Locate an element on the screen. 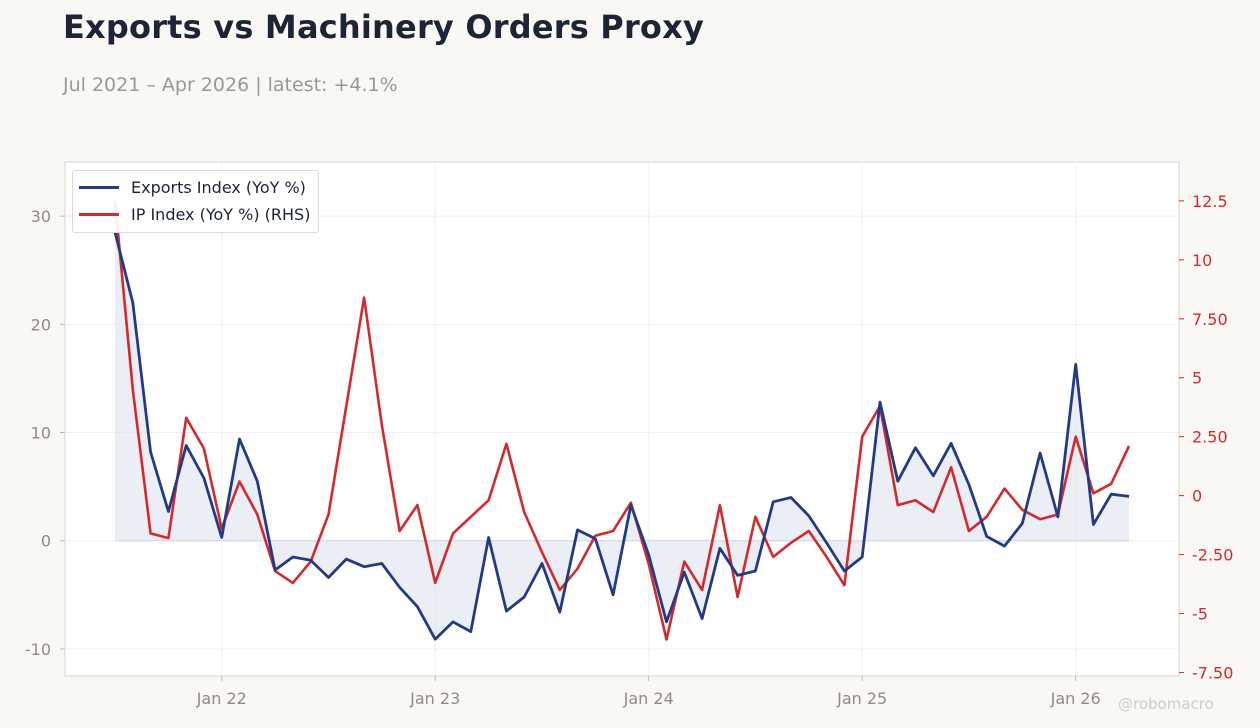 This screenshot has width=1260, height=728. right-axis-tick-label: -5 is located at coordinates (1200, 614).